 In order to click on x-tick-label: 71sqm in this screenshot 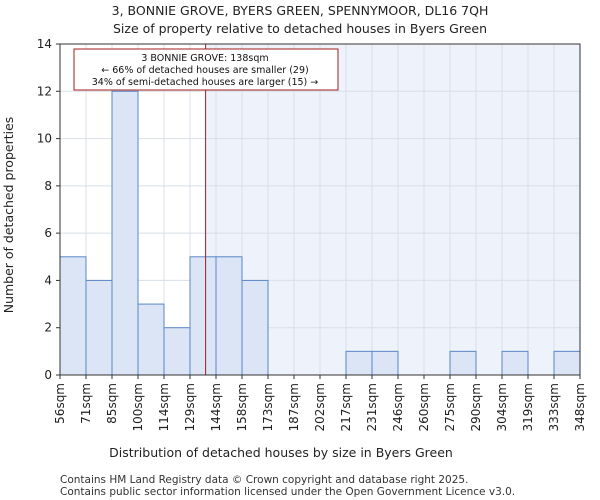, I will do `click(86, 403)`.